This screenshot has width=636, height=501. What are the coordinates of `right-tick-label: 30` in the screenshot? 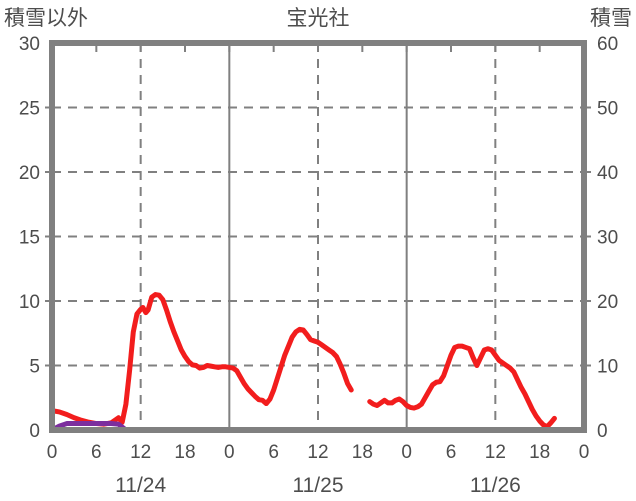 It's located at (607, 238).